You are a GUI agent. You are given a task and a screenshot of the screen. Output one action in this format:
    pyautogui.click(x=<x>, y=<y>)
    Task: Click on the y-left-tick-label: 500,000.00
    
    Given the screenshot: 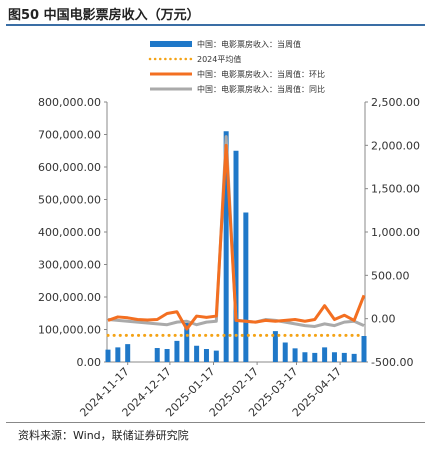 What is the action you would take?
    pyautogui.click(x=69, y=200)
    